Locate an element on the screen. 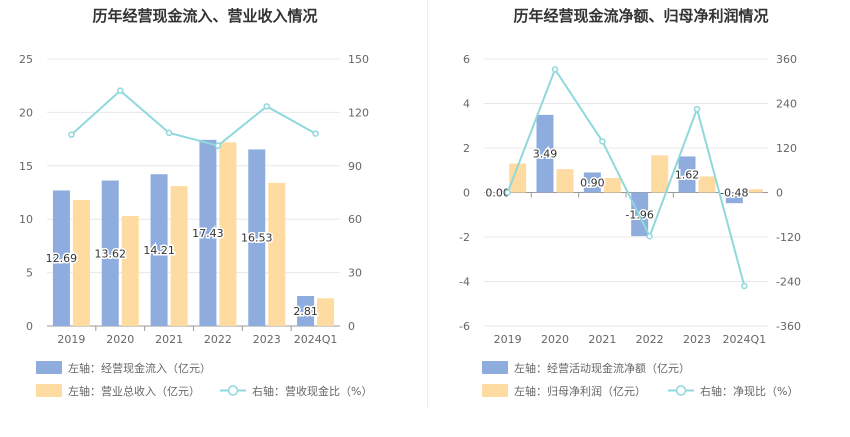  left-axis-tick-label: 6 is located at coordinates (466, 59).